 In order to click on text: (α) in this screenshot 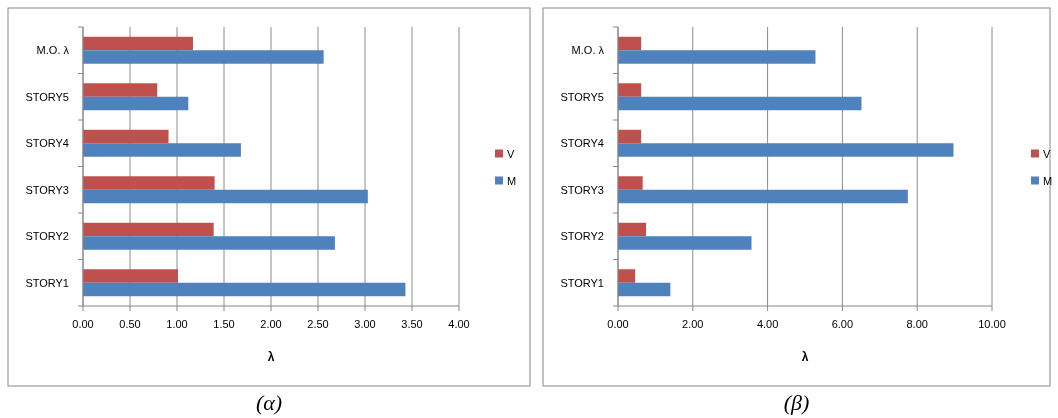, I will do `click(269, 402)`.